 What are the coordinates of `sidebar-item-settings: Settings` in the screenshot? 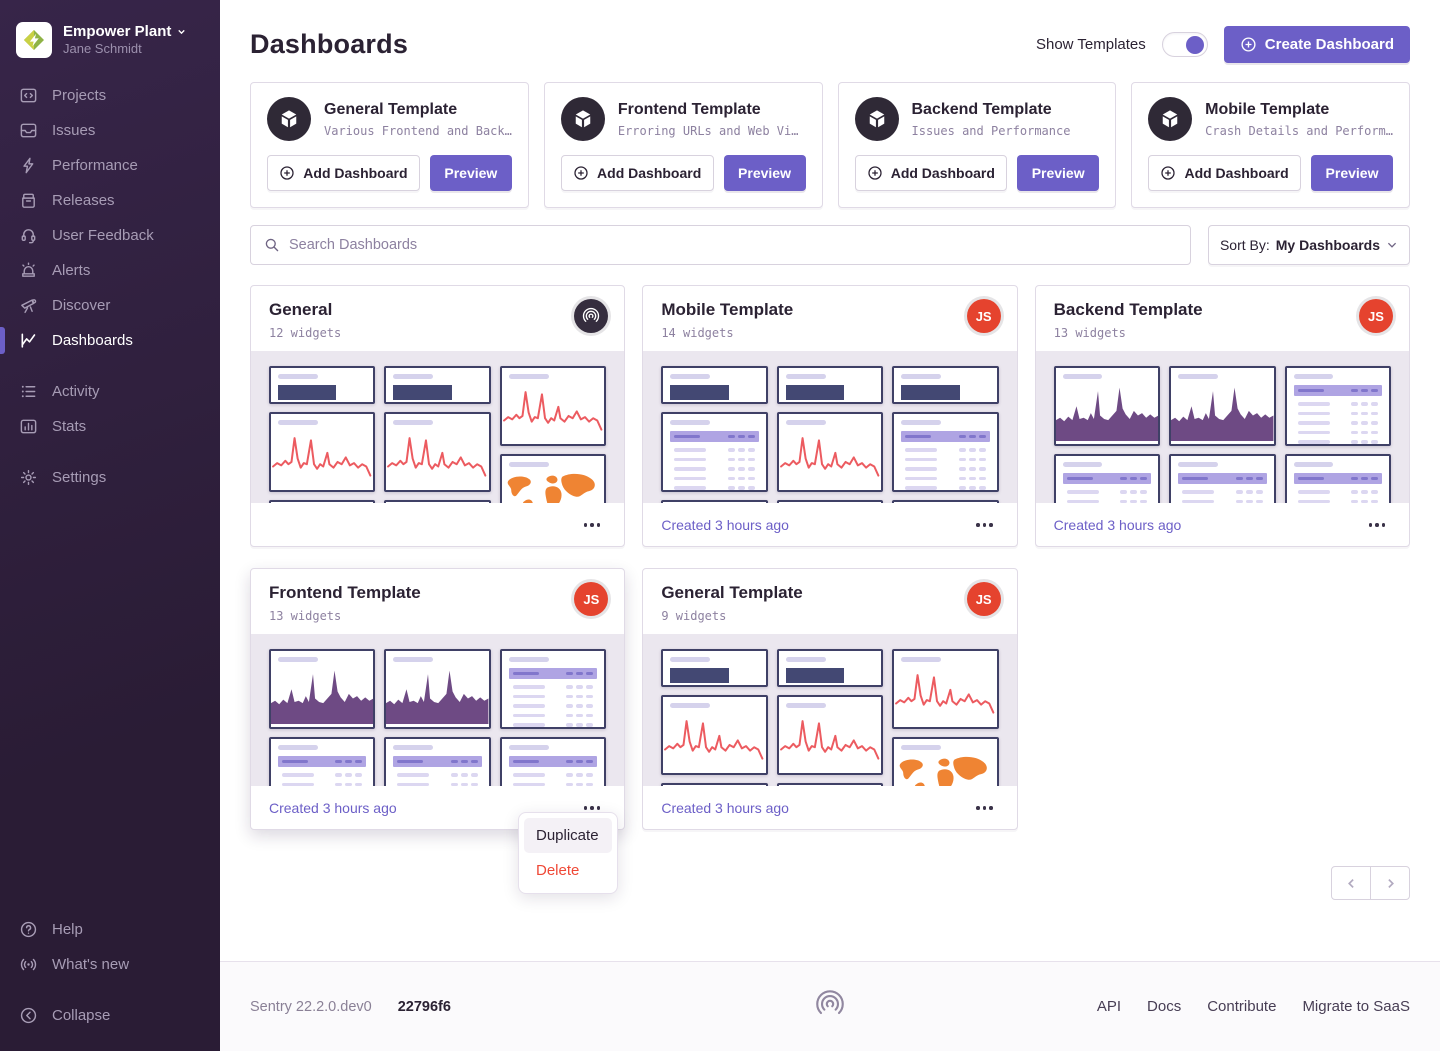 It's located at (110, 477).